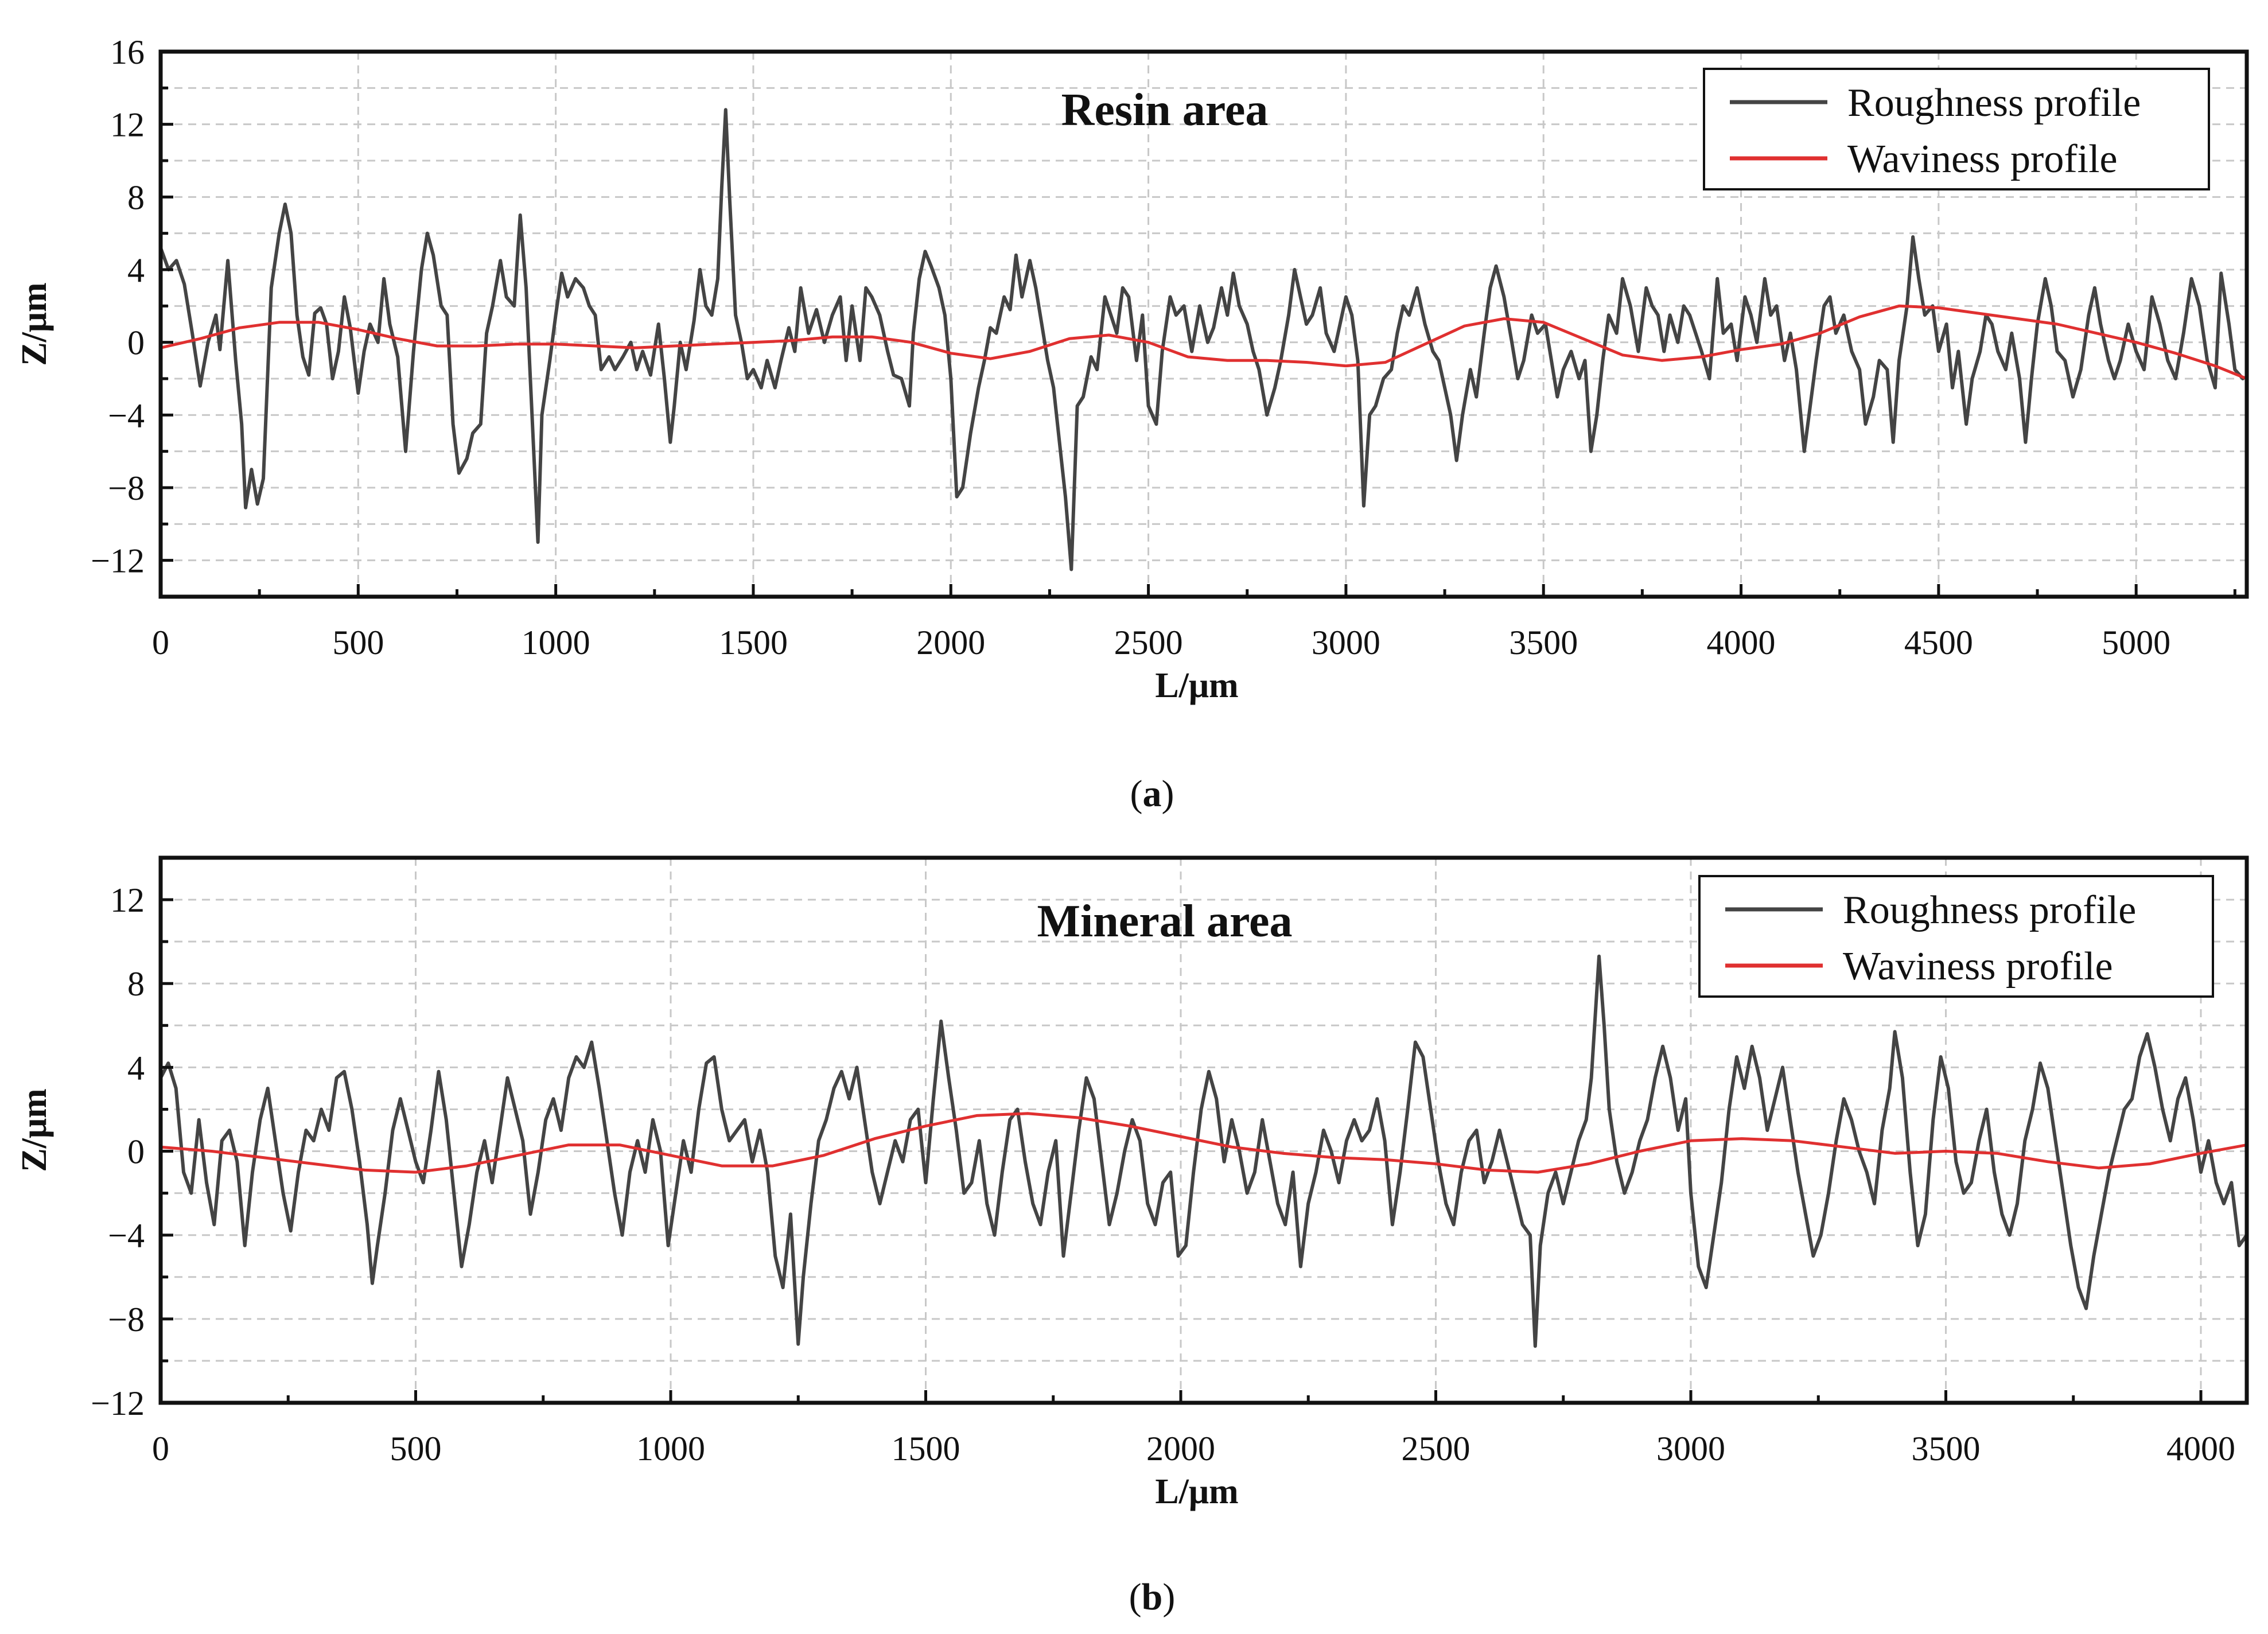 The image size is (2268, 1634). I want to click on chart-title: Mineral area, so click(1164, 921).